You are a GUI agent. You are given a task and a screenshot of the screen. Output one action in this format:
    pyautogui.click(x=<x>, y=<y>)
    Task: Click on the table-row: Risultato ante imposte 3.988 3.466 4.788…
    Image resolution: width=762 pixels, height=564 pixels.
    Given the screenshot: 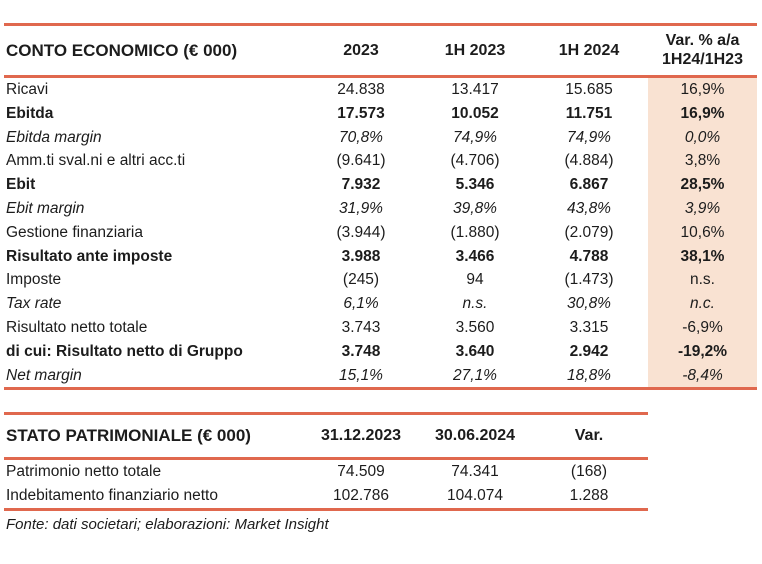 What is the action you would take?
    pyautogui.click(x=380, y=256)
    